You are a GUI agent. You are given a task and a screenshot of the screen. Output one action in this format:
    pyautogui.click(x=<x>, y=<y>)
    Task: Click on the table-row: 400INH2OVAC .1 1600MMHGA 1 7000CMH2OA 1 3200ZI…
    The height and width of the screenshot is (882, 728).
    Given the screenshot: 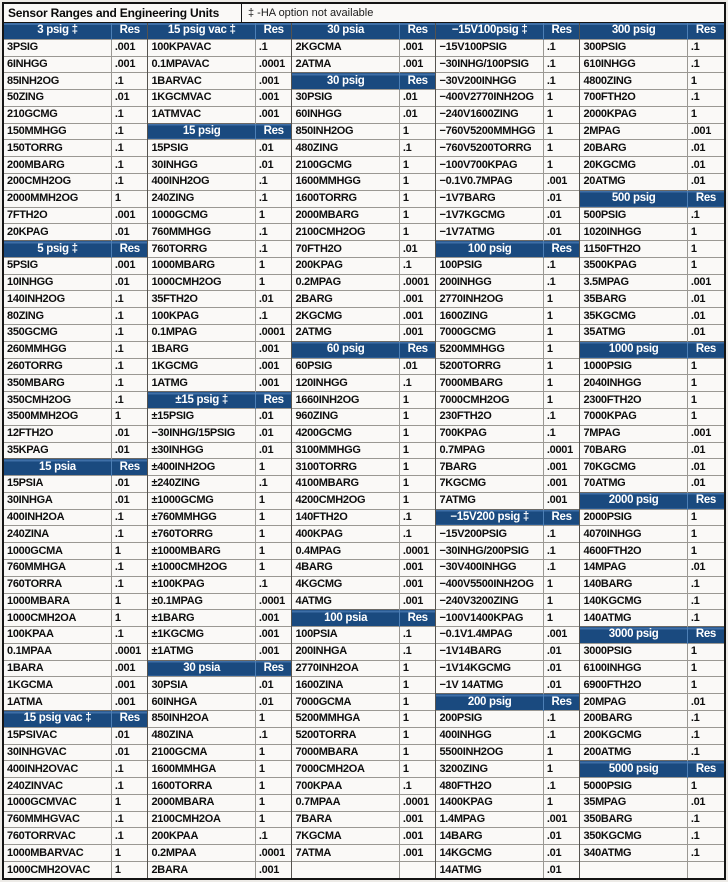 What is the action you would take?
    pyautogui.click(x=364, y=769)
    